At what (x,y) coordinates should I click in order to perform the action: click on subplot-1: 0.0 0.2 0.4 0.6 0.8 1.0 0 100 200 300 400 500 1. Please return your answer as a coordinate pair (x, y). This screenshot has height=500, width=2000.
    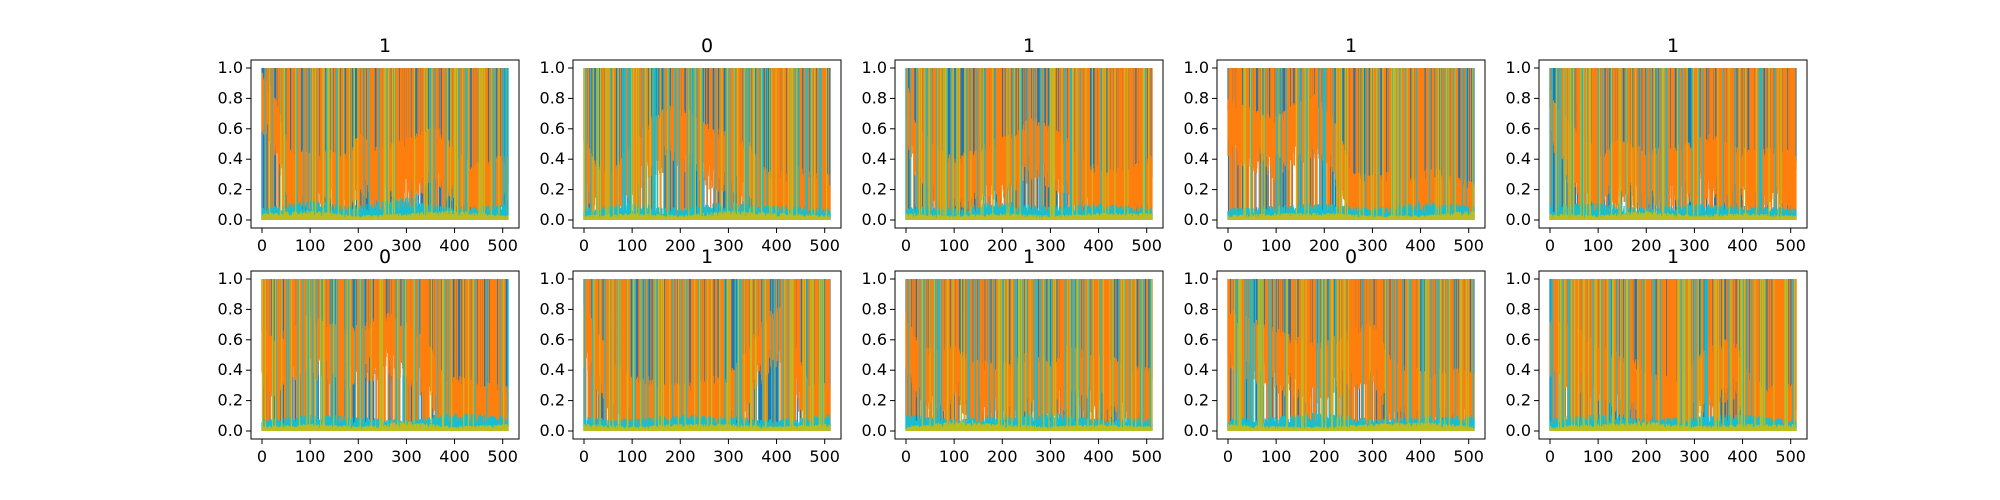
    Looking at the image, I should click on (369, 145).